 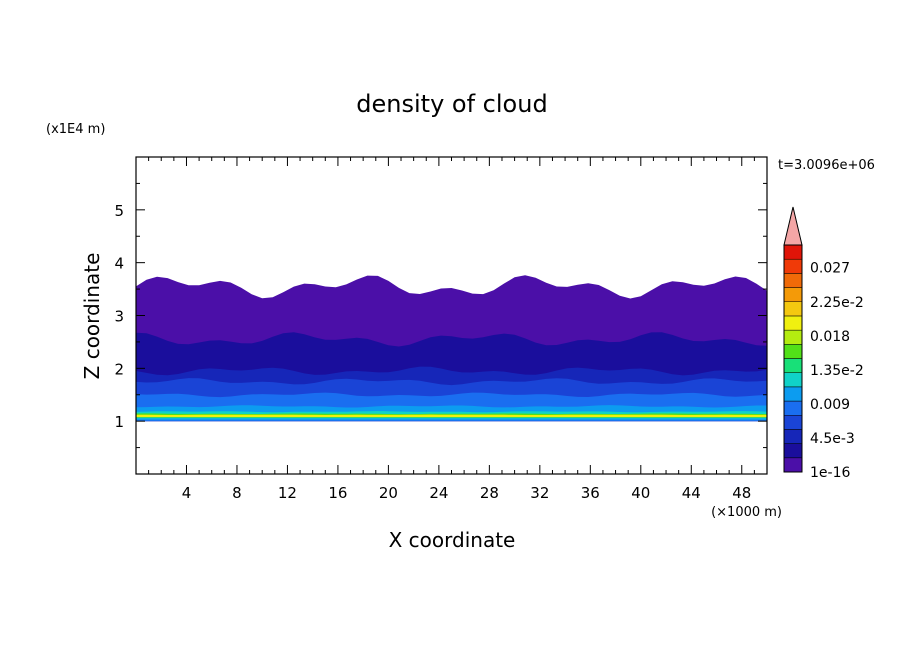 I want to click on y-tick-label: 1, so click(x=119, y=422).